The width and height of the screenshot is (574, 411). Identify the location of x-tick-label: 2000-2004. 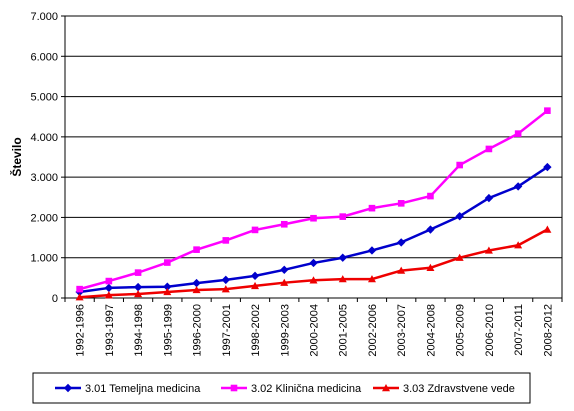
(315, 330).